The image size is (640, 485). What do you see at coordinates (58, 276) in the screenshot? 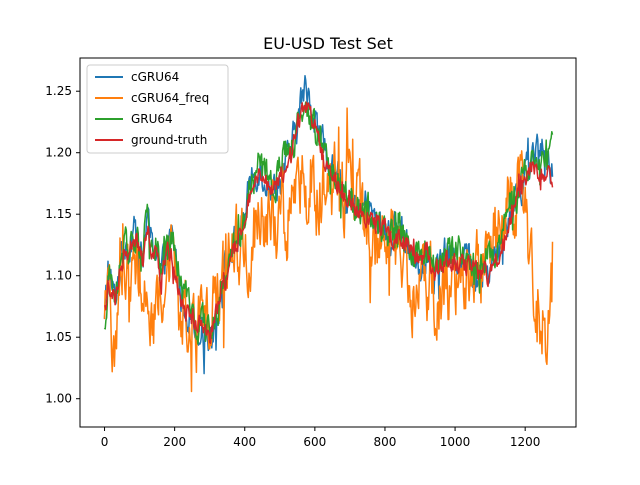
I see `y-tick-label: 1.10` at bounding box center [58, 276].